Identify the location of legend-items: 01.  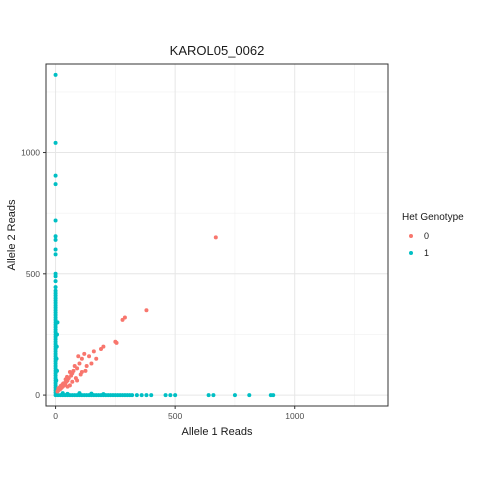
(419, 244).